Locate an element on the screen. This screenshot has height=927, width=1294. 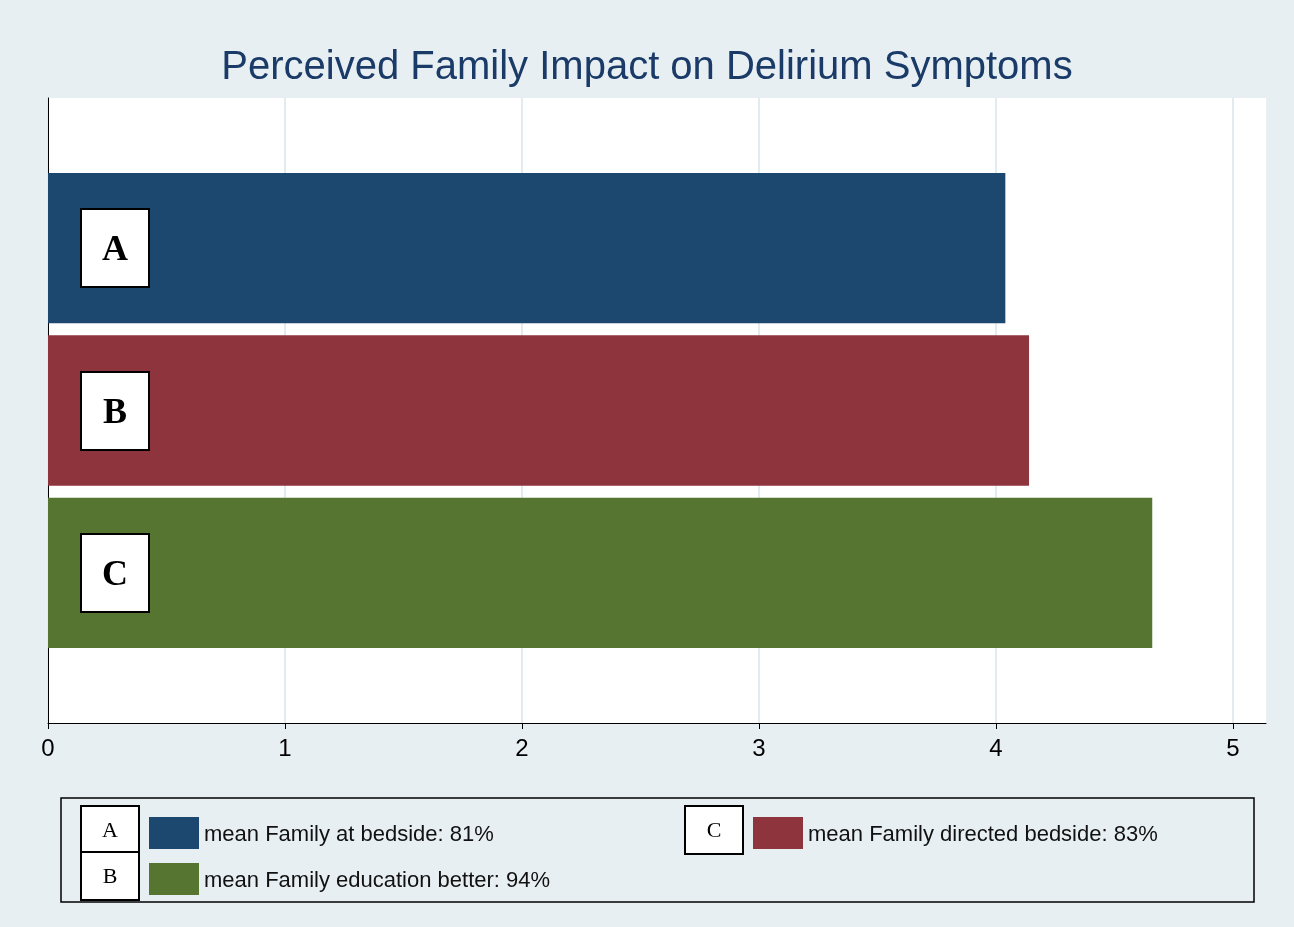
x-tick-label: 3 is located at coordinates (759, 747).